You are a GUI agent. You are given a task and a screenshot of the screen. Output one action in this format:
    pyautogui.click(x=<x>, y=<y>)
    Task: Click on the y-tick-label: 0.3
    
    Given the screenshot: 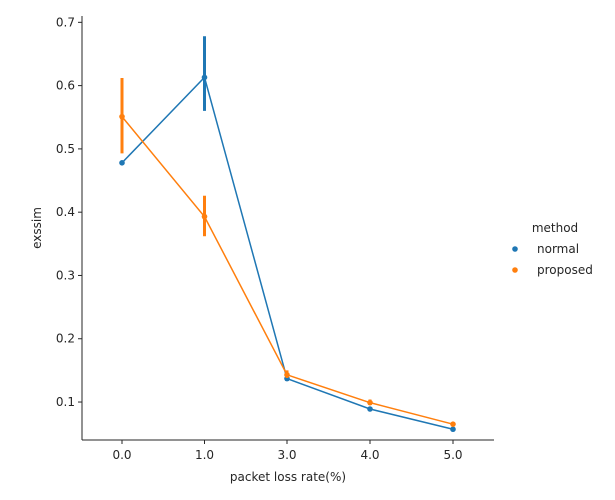 What is the action you would take?
    pyautogui.click(x=65, y=275)
    